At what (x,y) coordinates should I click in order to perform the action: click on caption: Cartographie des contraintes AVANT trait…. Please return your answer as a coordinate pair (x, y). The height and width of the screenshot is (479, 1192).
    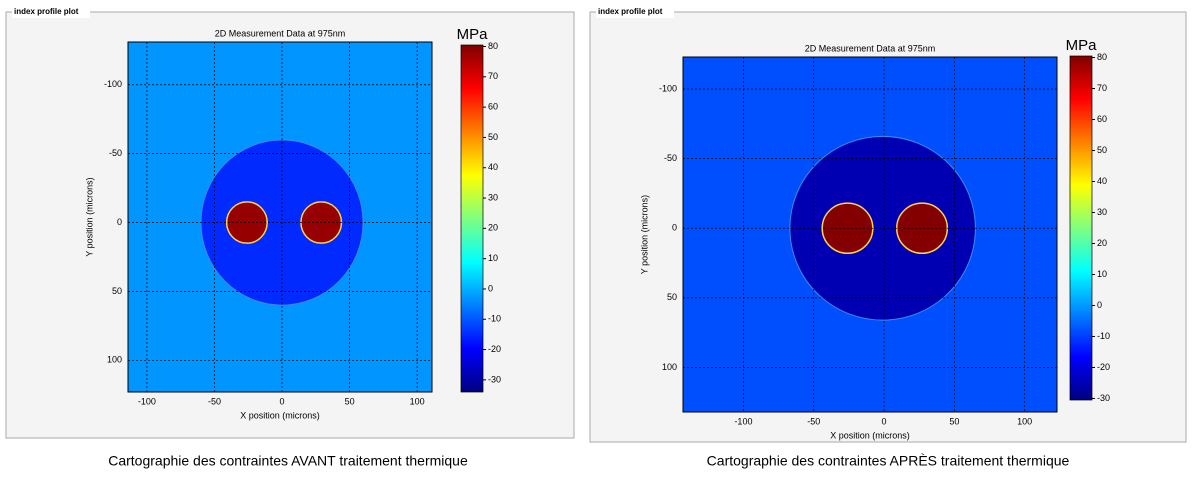
    Looking at the image, I should click on (288, 461).